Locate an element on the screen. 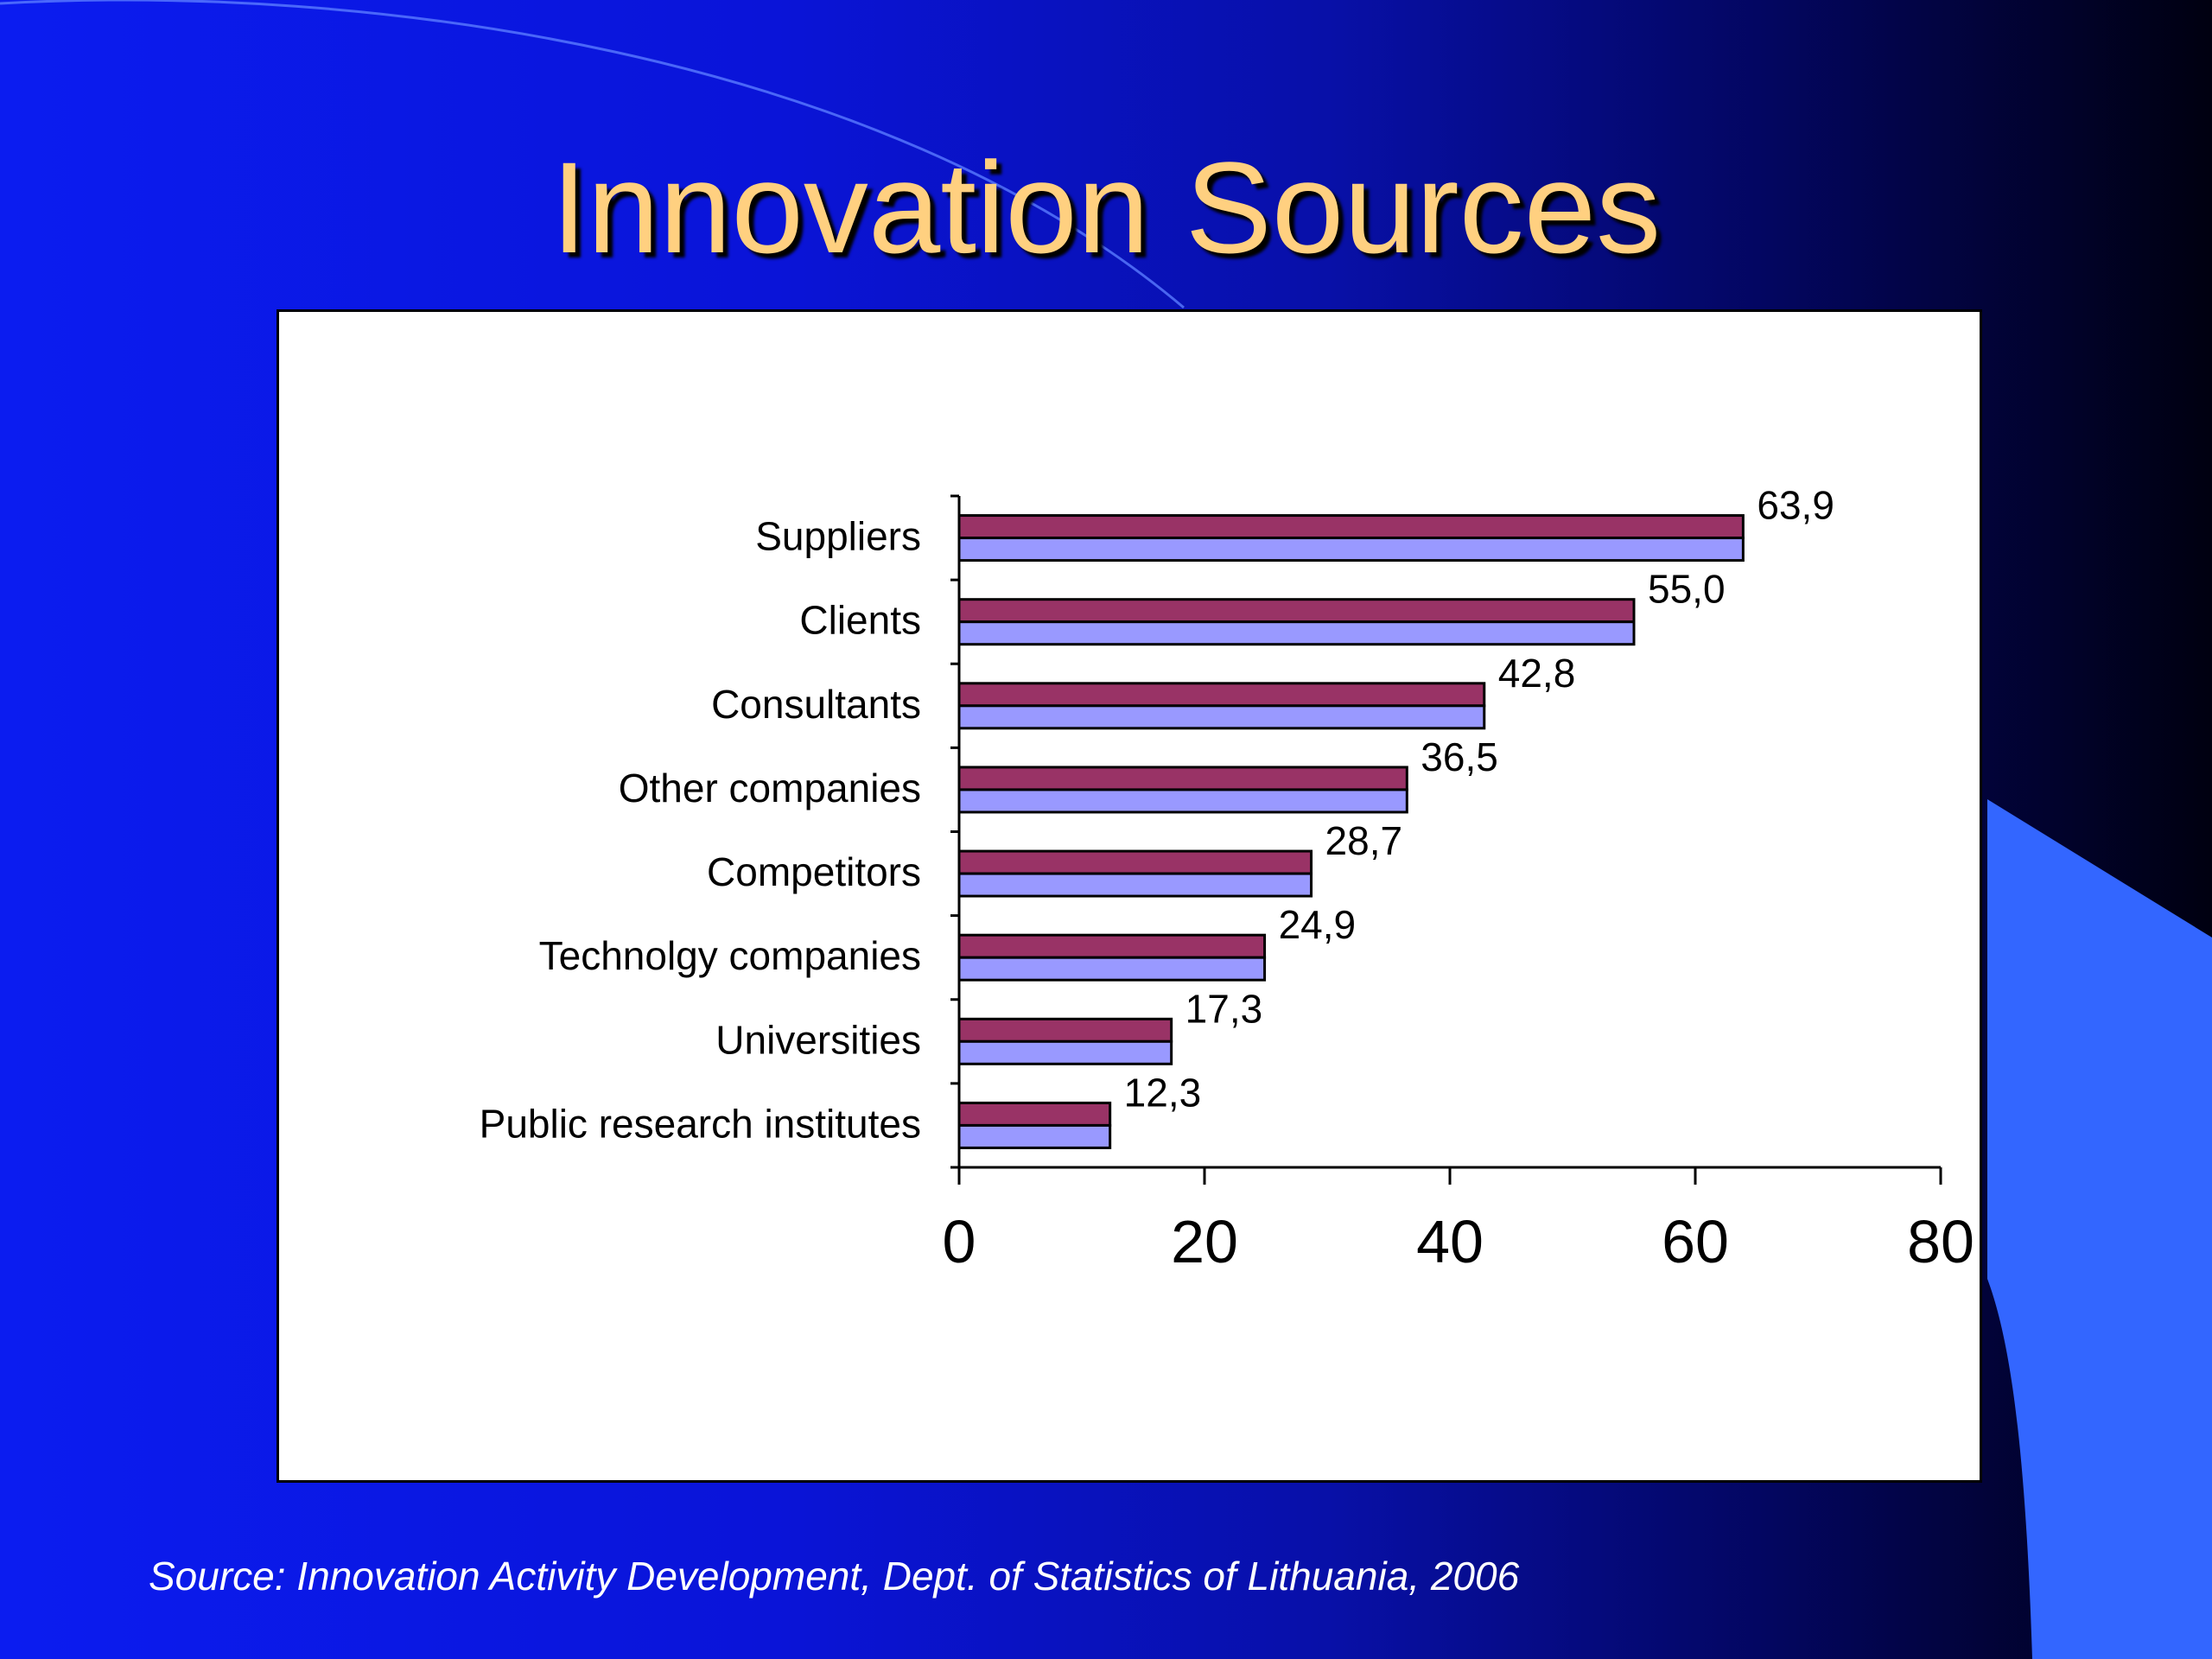 The height and width of the screenshot is (1659, 2212). data-label: 28,7 is located at coordinates (1364, 840).